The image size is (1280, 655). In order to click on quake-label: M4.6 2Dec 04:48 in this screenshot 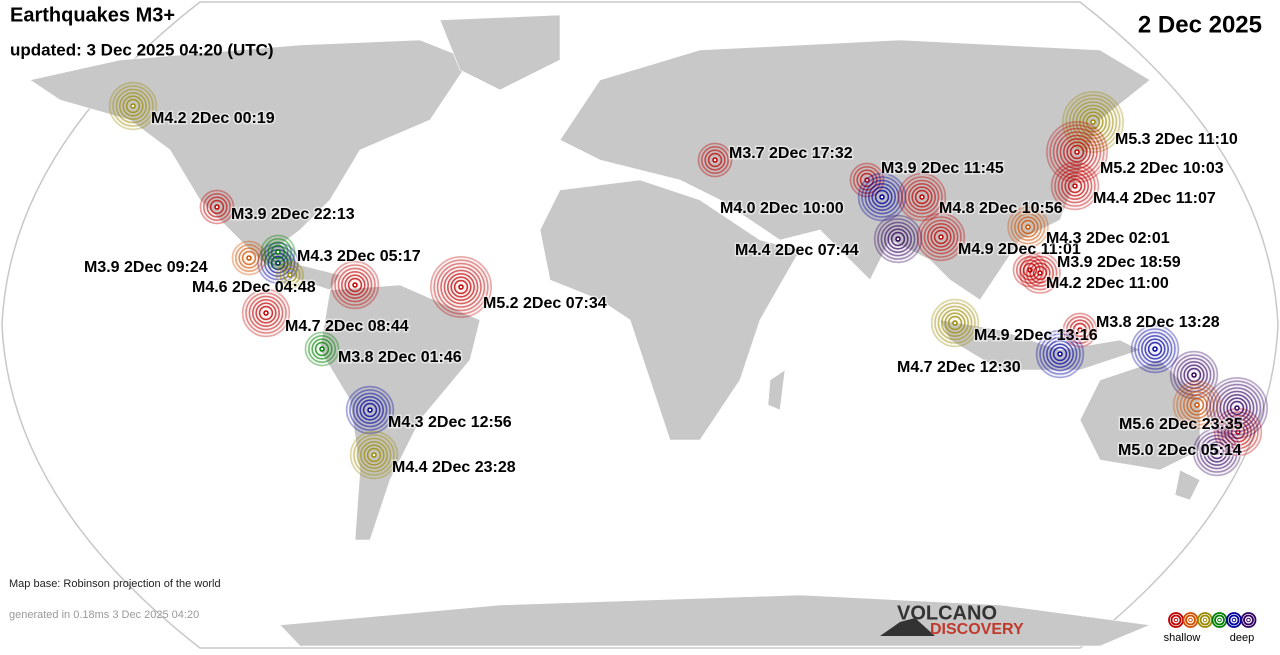, I will do `click(254, 287)`.